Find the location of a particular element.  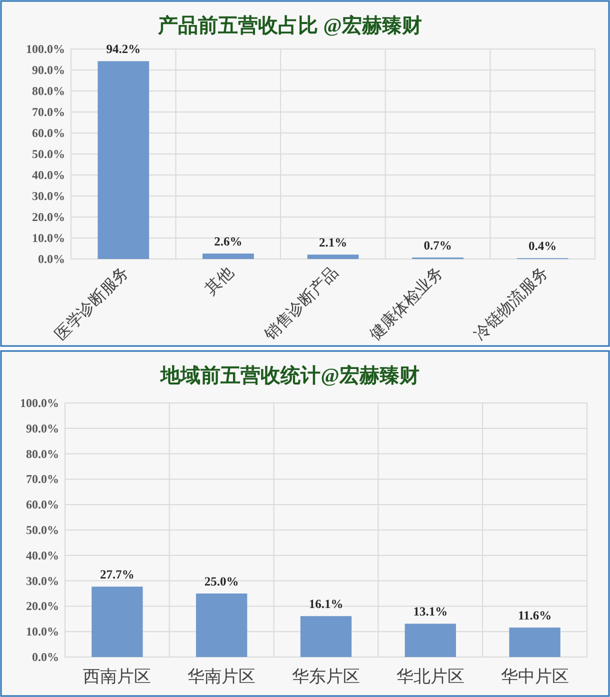

x-tick-label: 健康体检业务 is located at coordinates (406, 303).